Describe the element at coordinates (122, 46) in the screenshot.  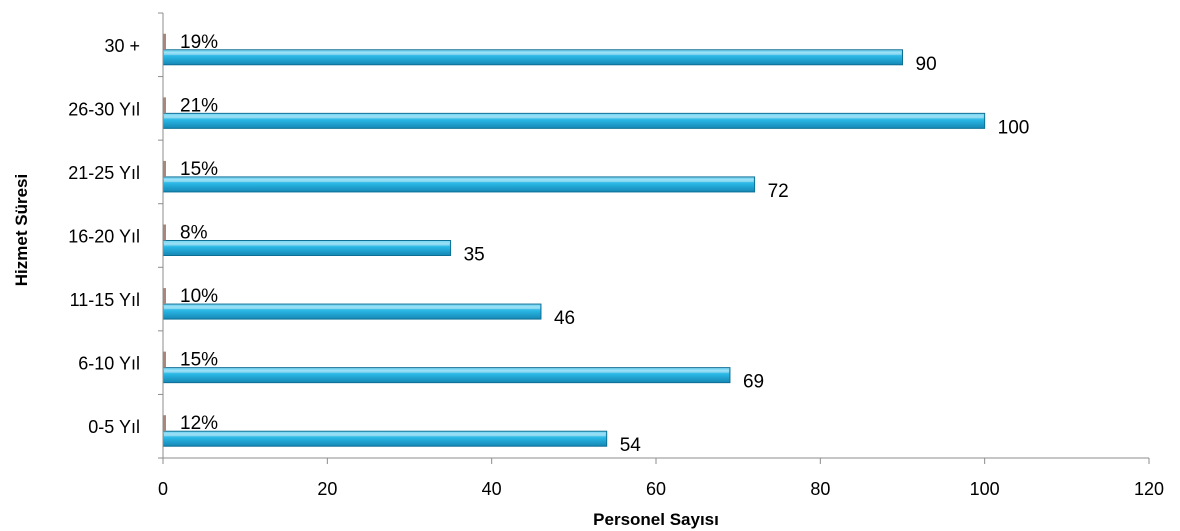
I see `y-tick-label: 30 +` at that location.